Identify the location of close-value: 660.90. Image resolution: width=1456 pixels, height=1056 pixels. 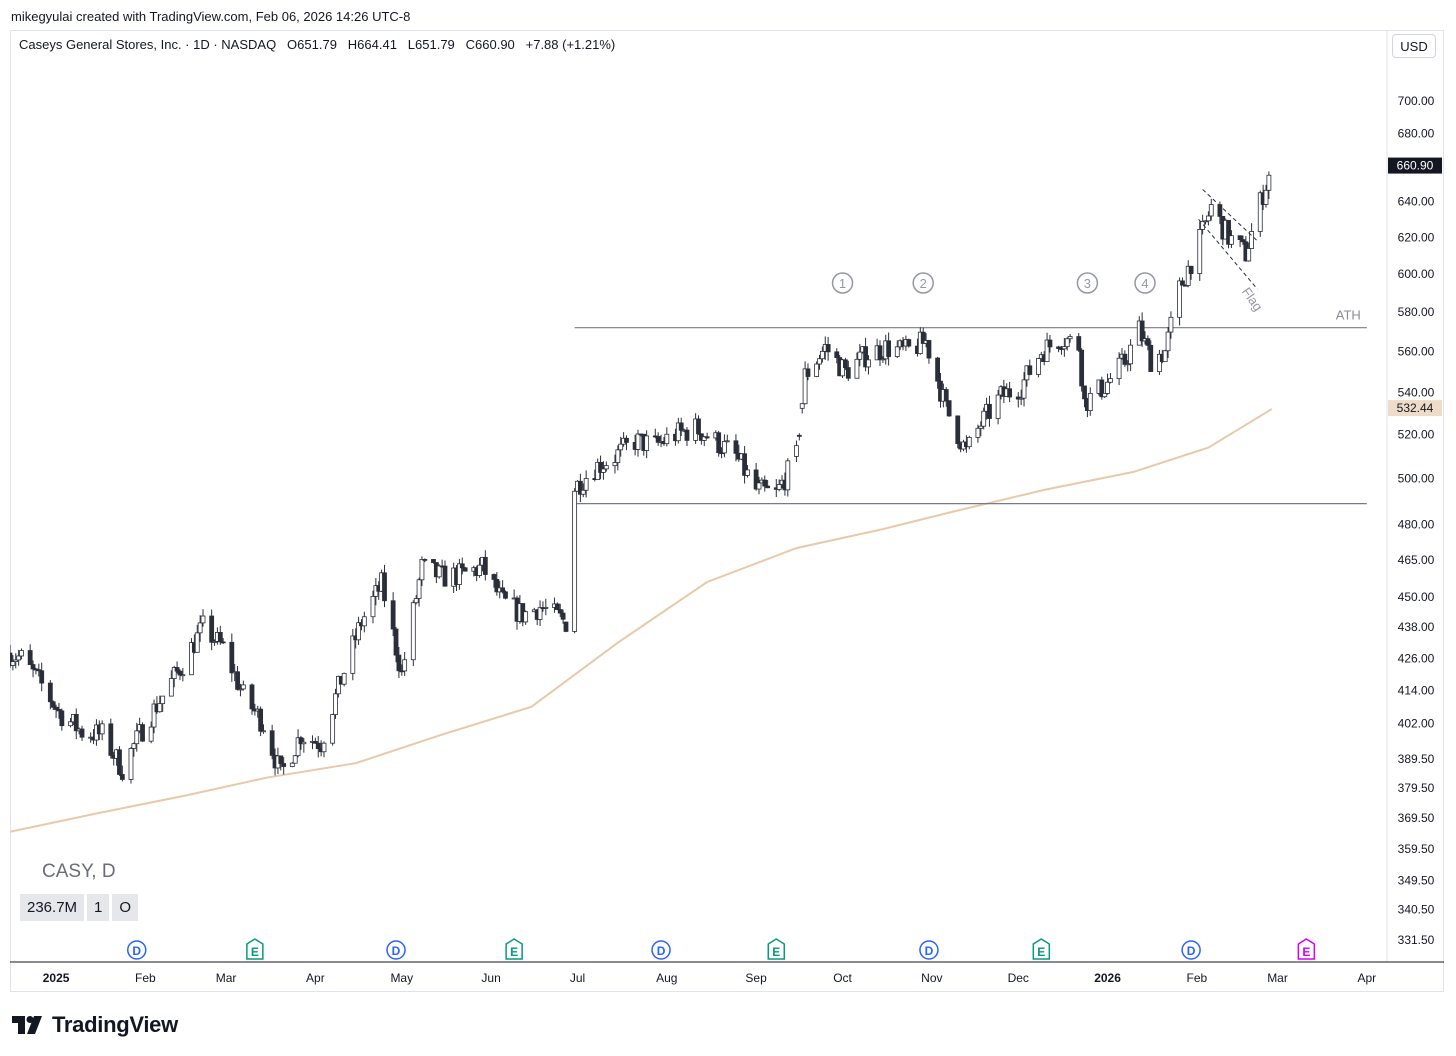
(495, 44).